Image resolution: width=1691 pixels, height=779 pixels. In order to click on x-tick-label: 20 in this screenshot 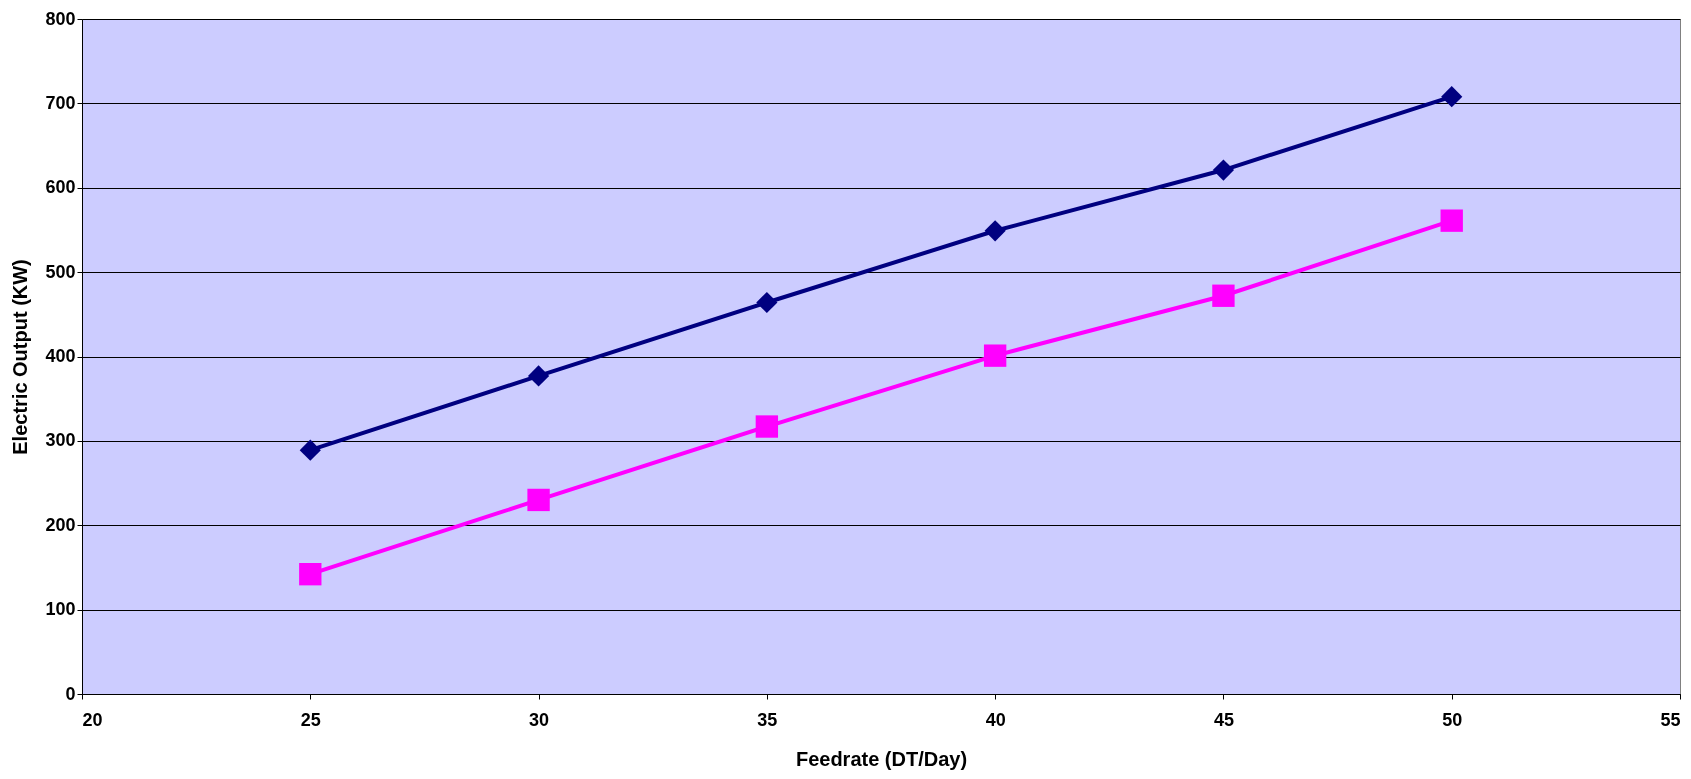, I will do `click(92, 719)`.